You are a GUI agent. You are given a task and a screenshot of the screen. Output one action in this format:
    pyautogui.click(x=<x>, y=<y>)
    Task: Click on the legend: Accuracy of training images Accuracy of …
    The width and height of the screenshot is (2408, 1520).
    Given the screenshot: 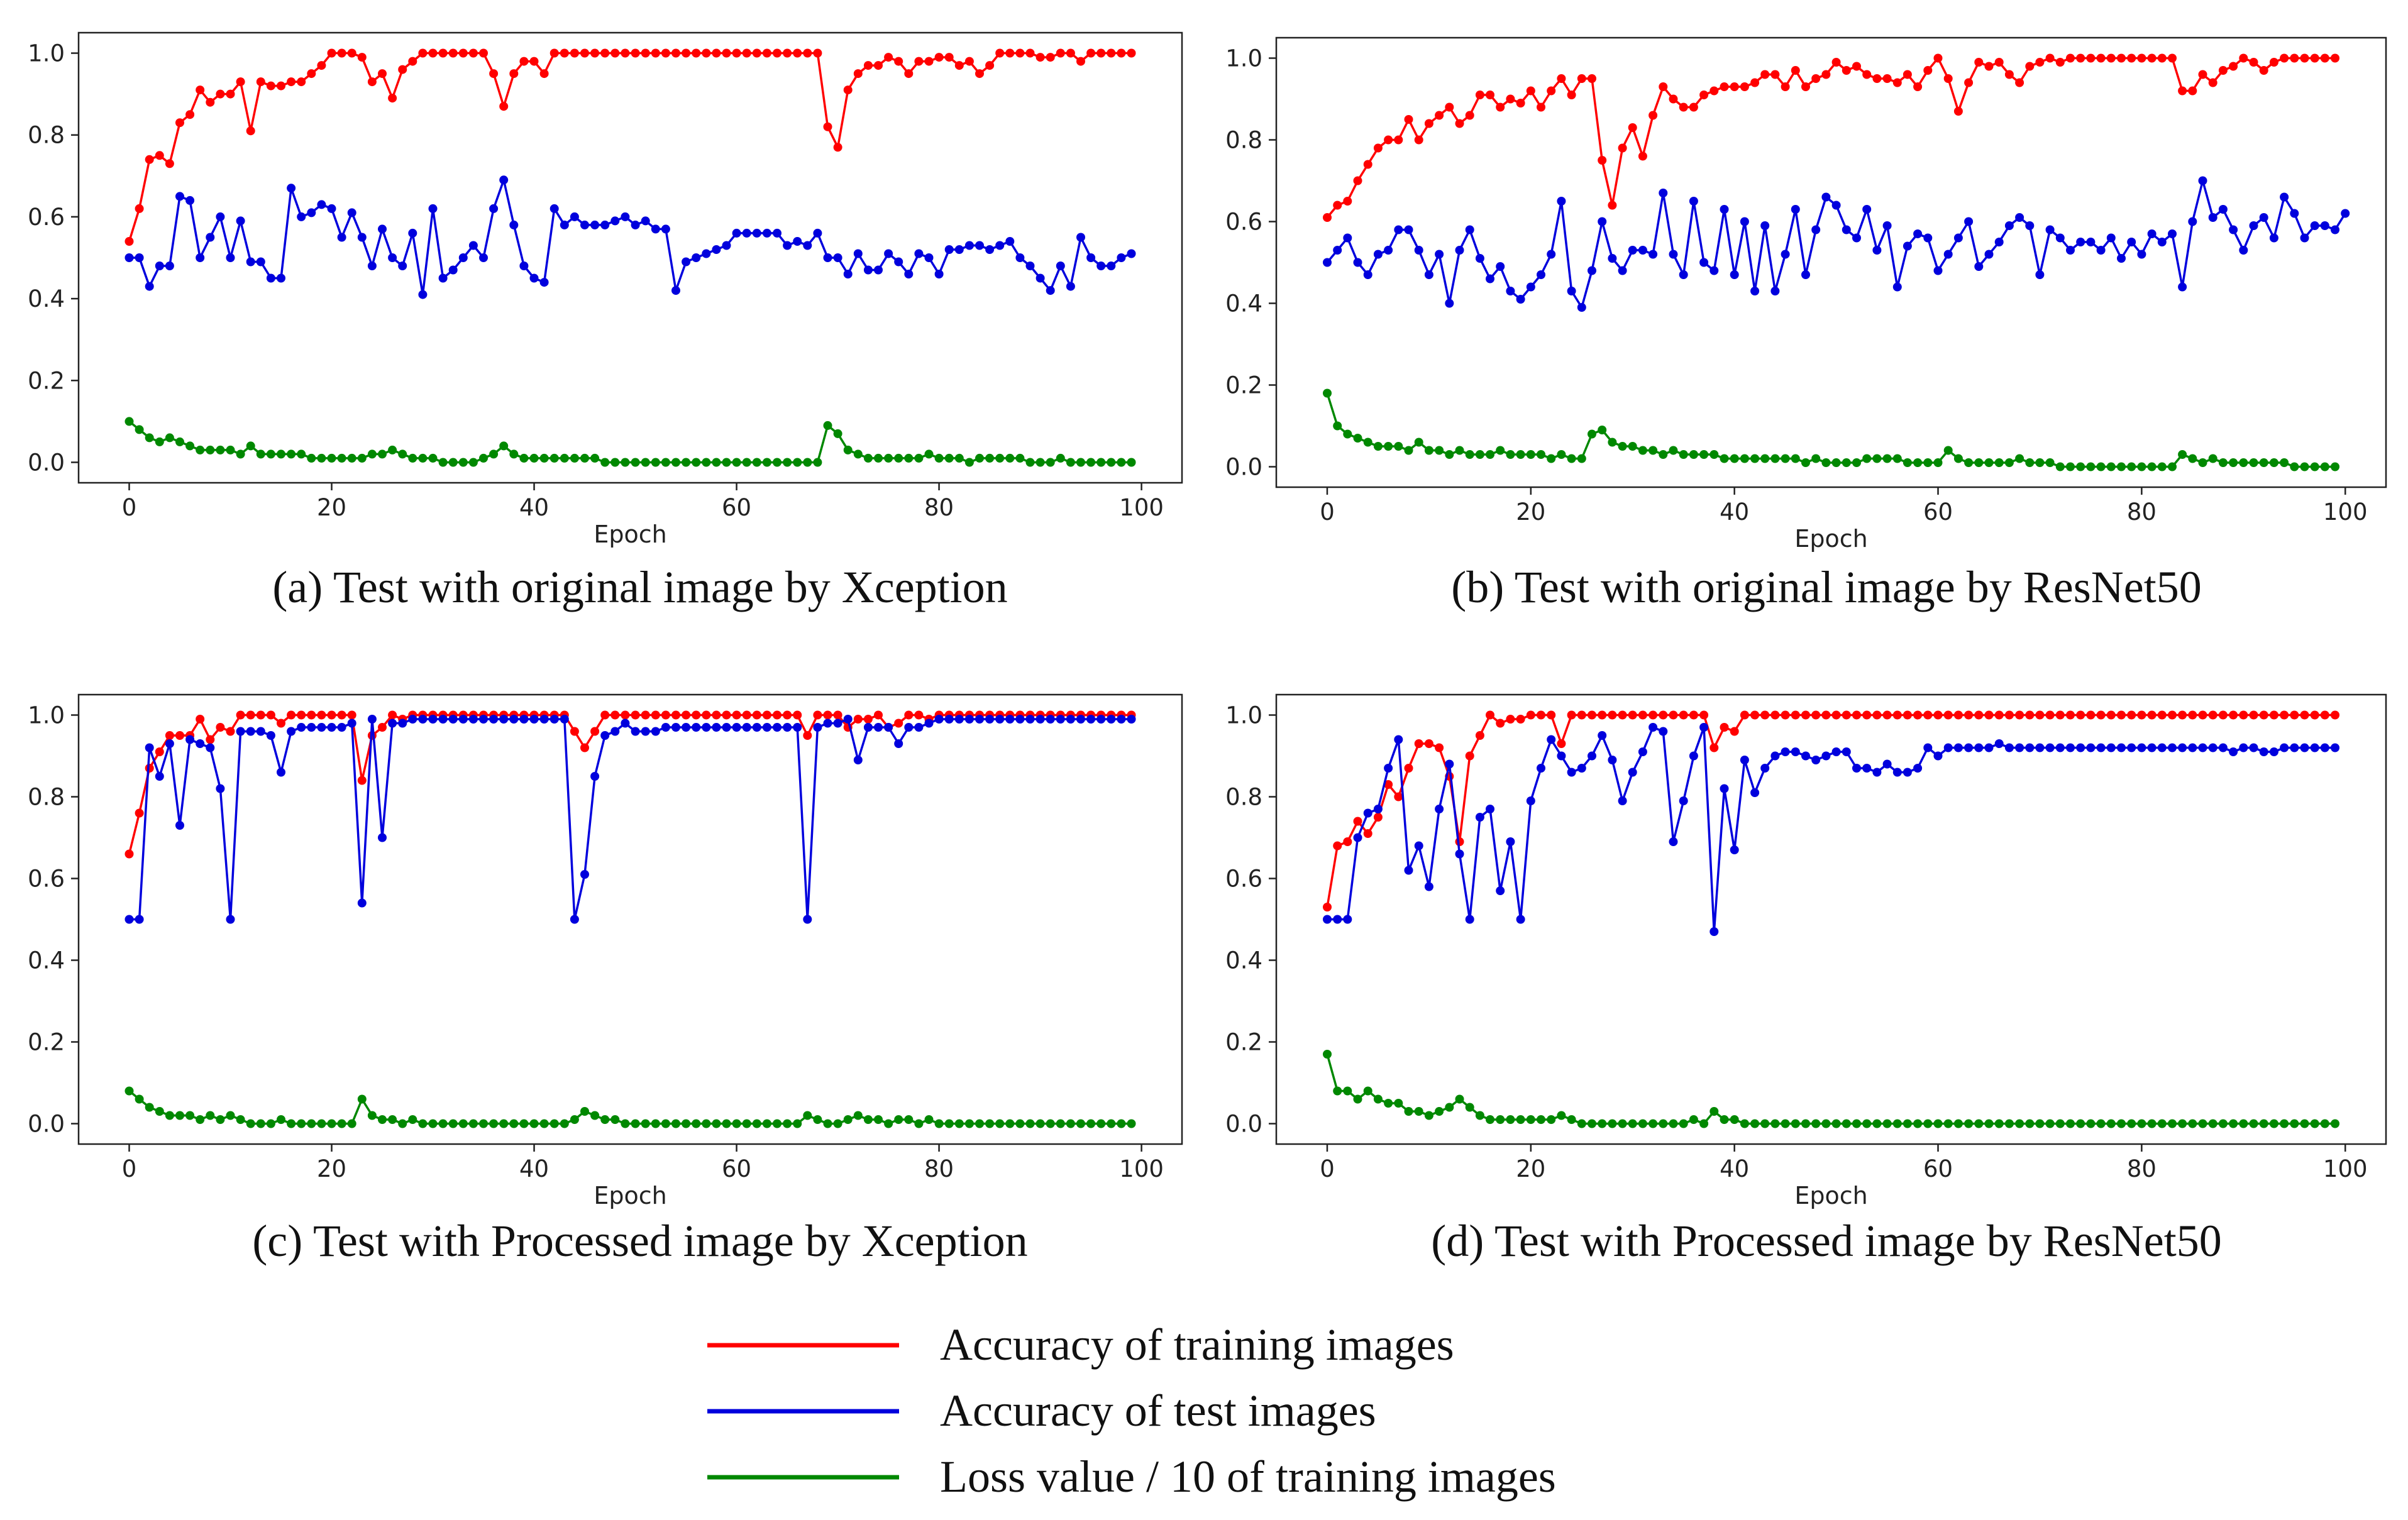 What is the action you would take?
    pyautogui.click(x=1131, y=1411)
    